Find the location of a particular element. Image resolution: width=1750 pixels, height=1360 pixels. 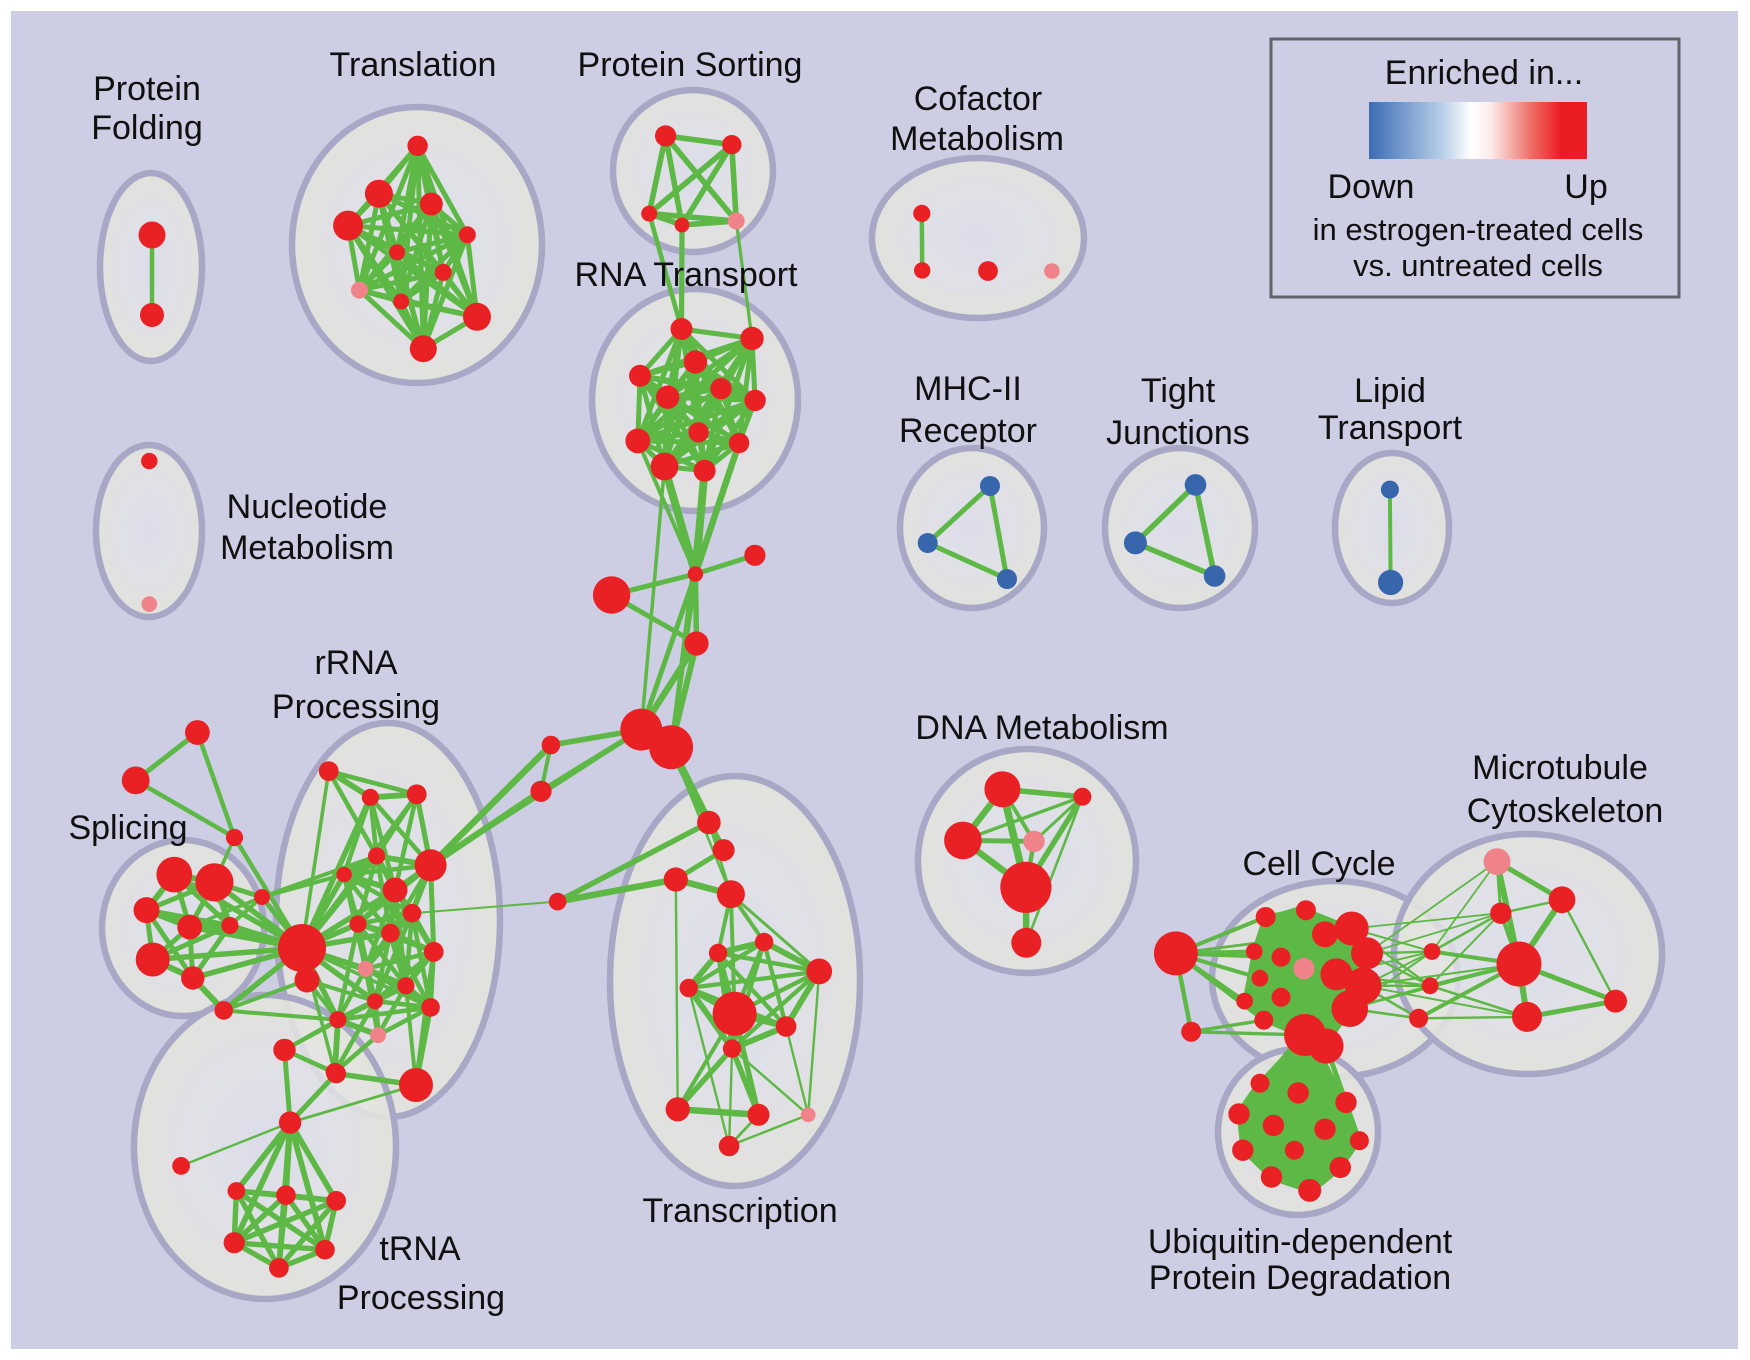

svg-text: Down is located at coordinates (1371, 187).